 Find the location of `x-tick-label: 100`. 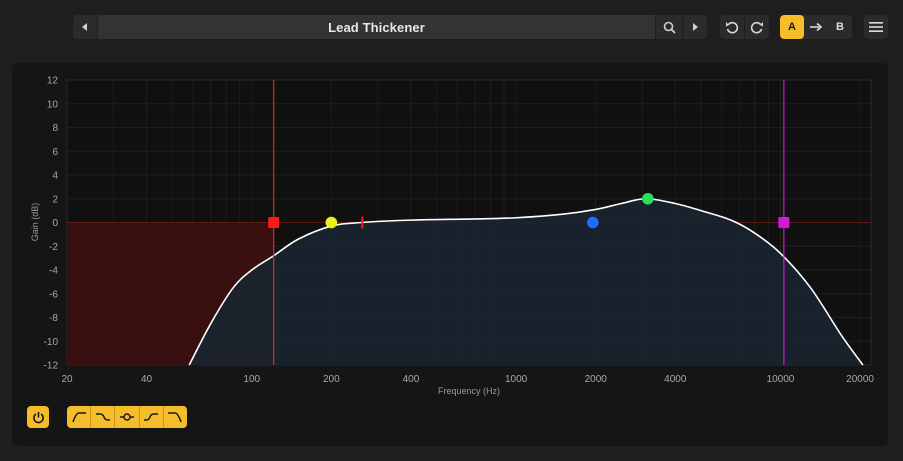

x-tick-label: 100 is located at coordinates (251, 379).